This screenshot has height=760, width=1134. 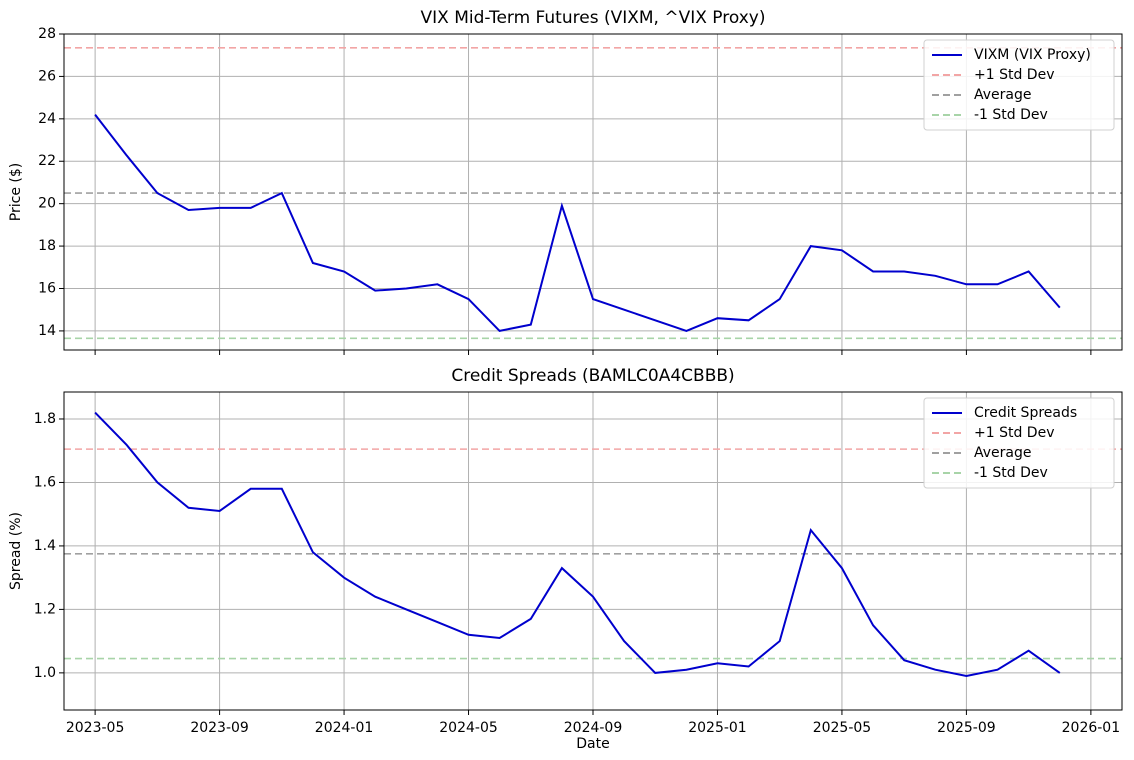 What do you see at coordinates (468, 728) in the screenshot?
I see `x-tick-label: 2024-05` at bounding box center [468, 728].